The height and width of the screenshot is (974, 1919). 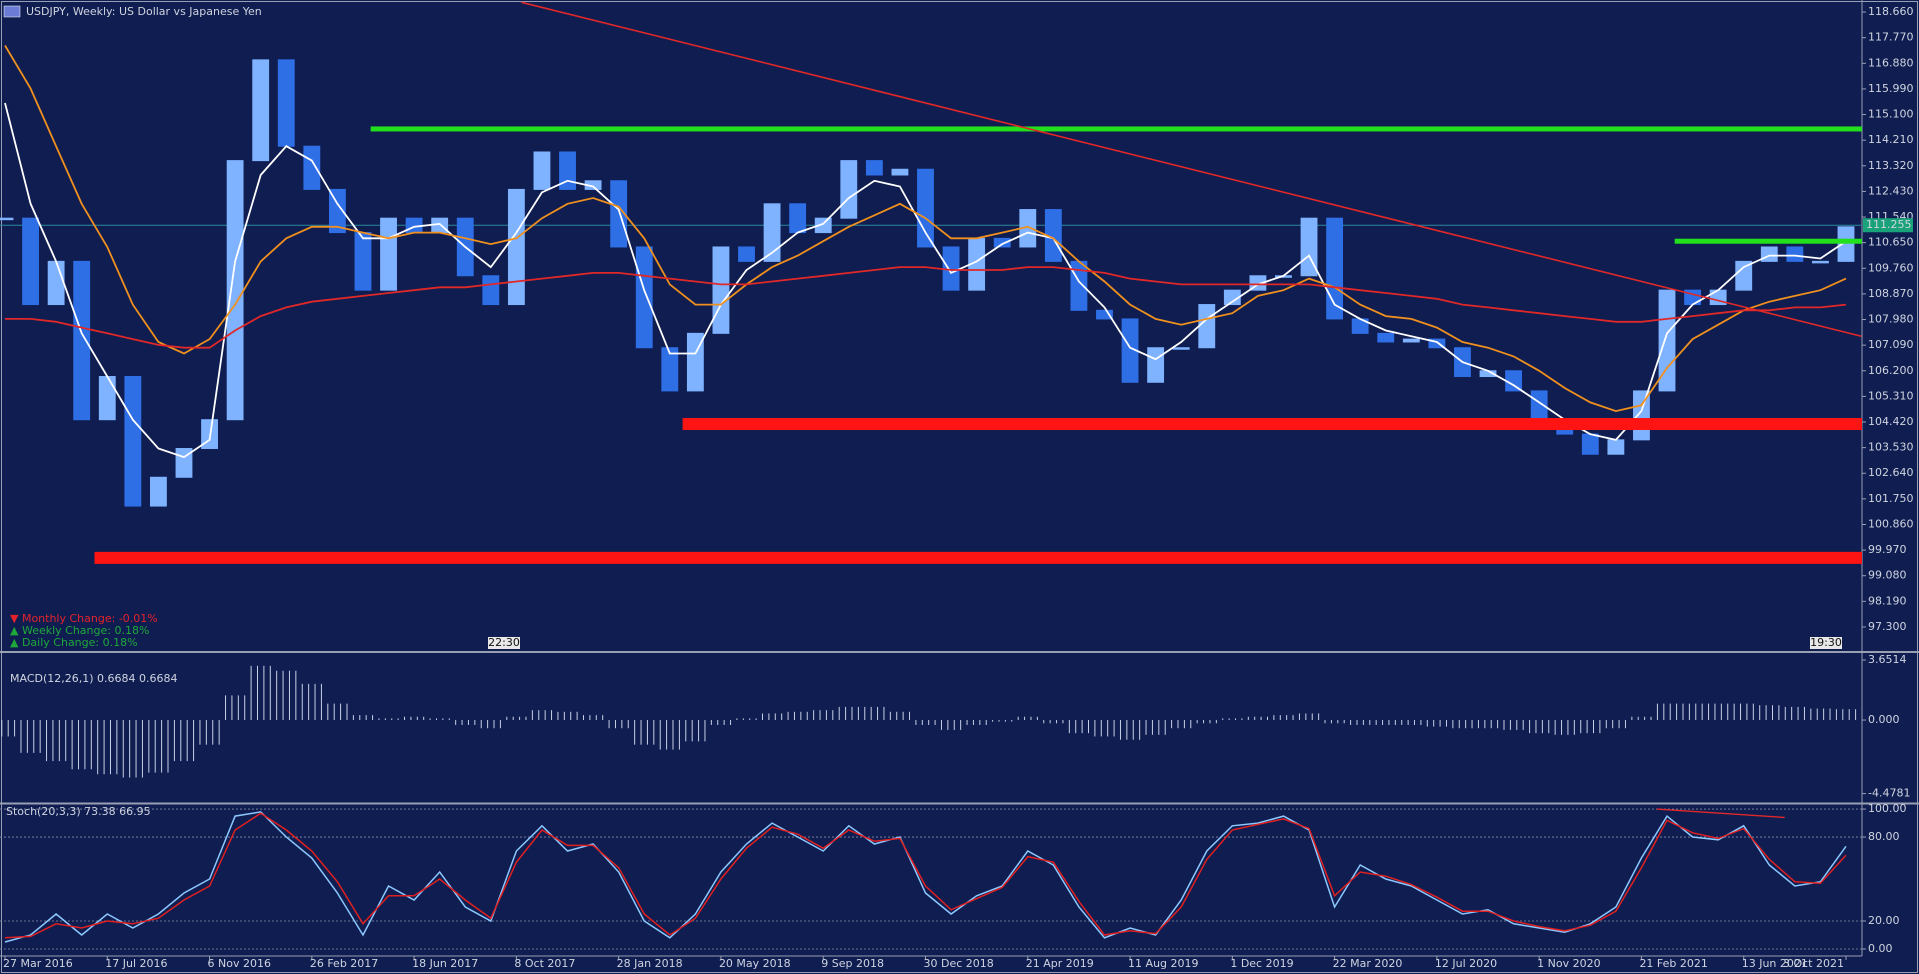 I want to click on x-tick-label: 20 May 2018, so click(x=755, y=963).